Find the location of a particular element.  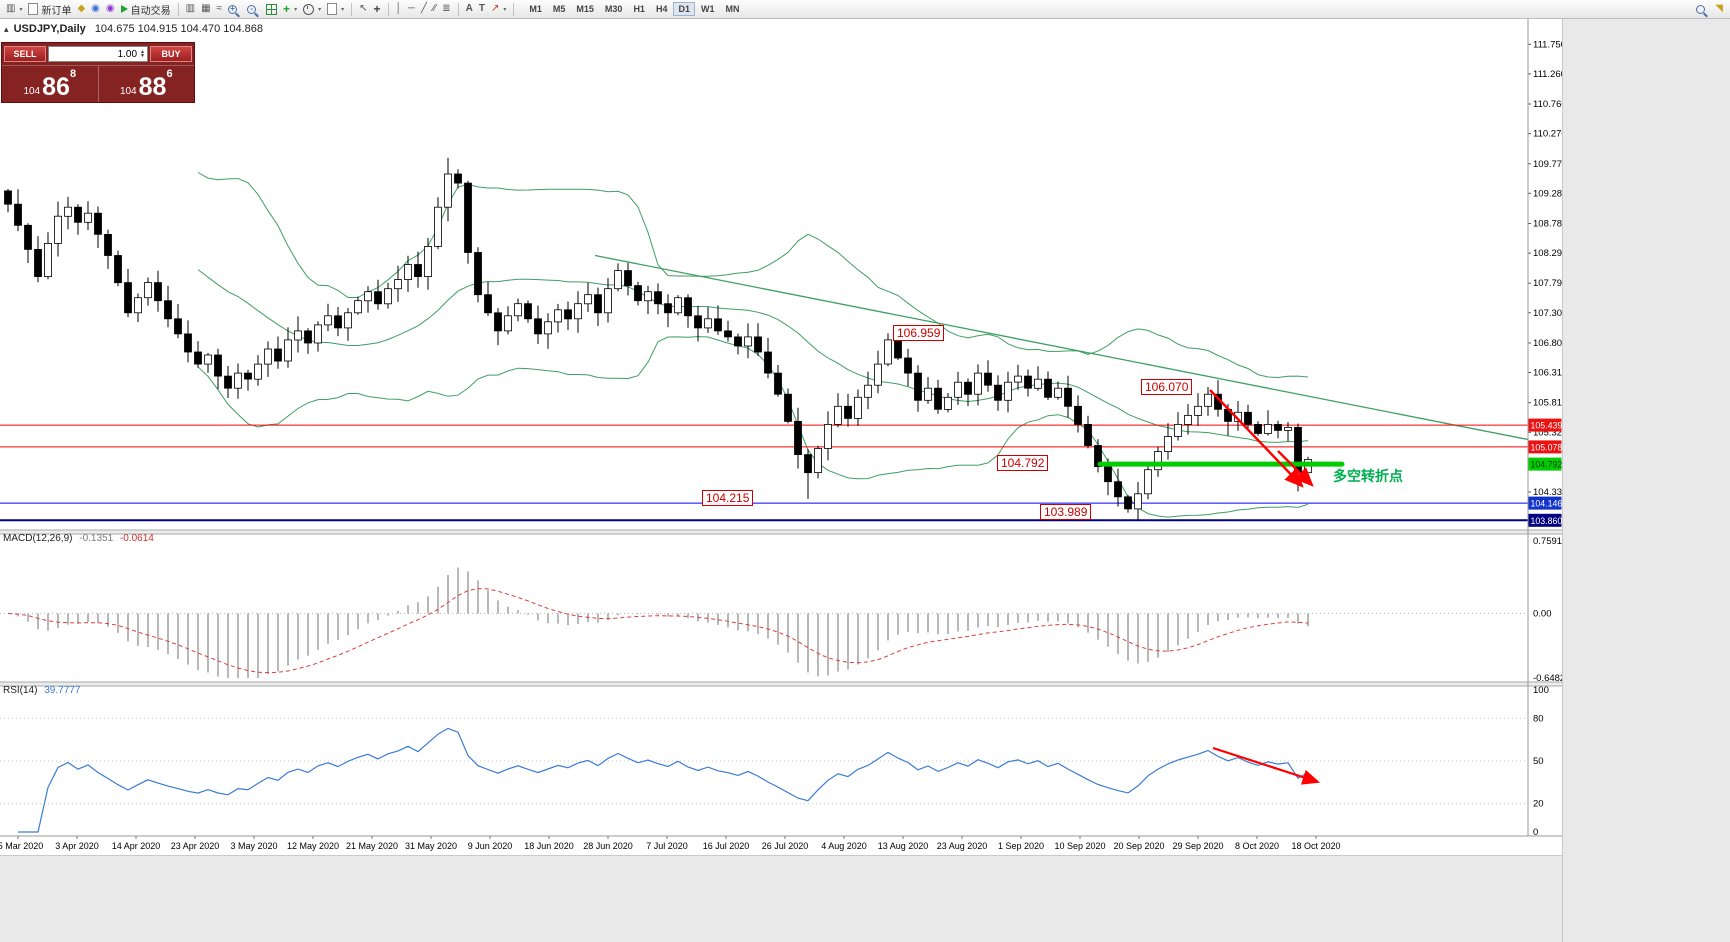

metaeditor-button: ◆ is located at coordinates (81, 9).